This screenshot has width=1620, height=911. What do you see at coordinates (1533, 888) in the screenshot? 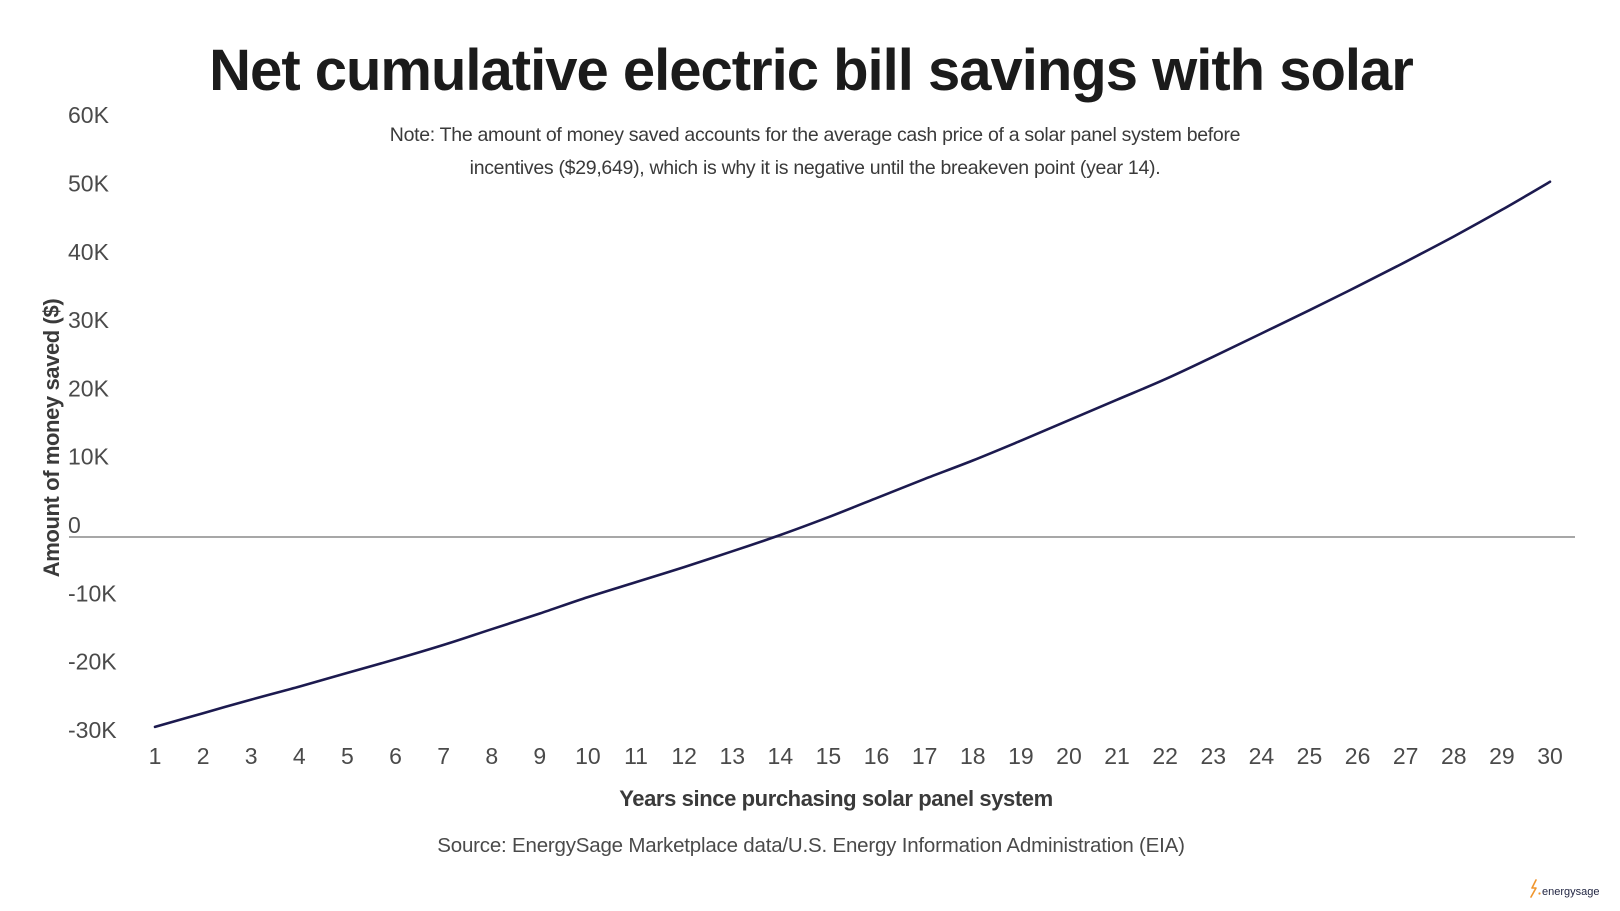
I see `spark-icon` at bounding box center [1533, 888].